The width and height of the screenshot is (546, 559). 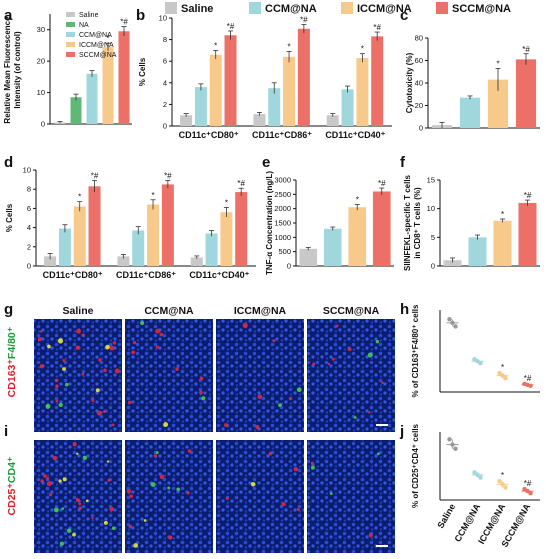 I want to click on image-column-title-saline: Saline, so click(x=78, y=311).